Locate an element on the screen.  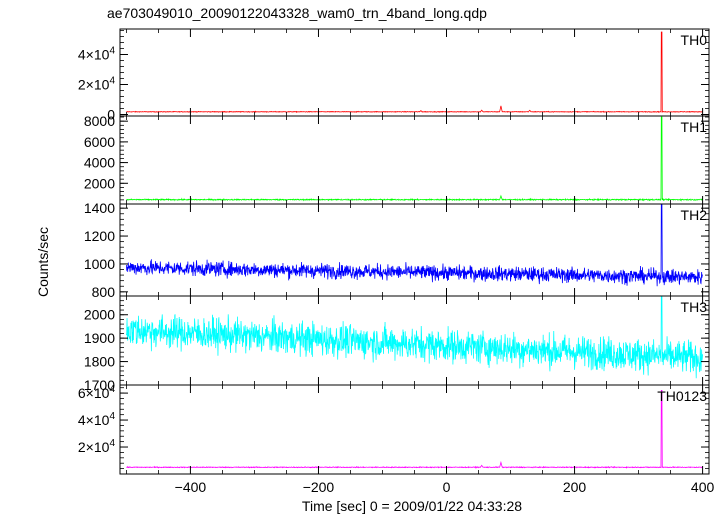
x-axis-label: Time [sec] 0 = 2009/01/22 04:33:28 is located at coordinates (412, 506).